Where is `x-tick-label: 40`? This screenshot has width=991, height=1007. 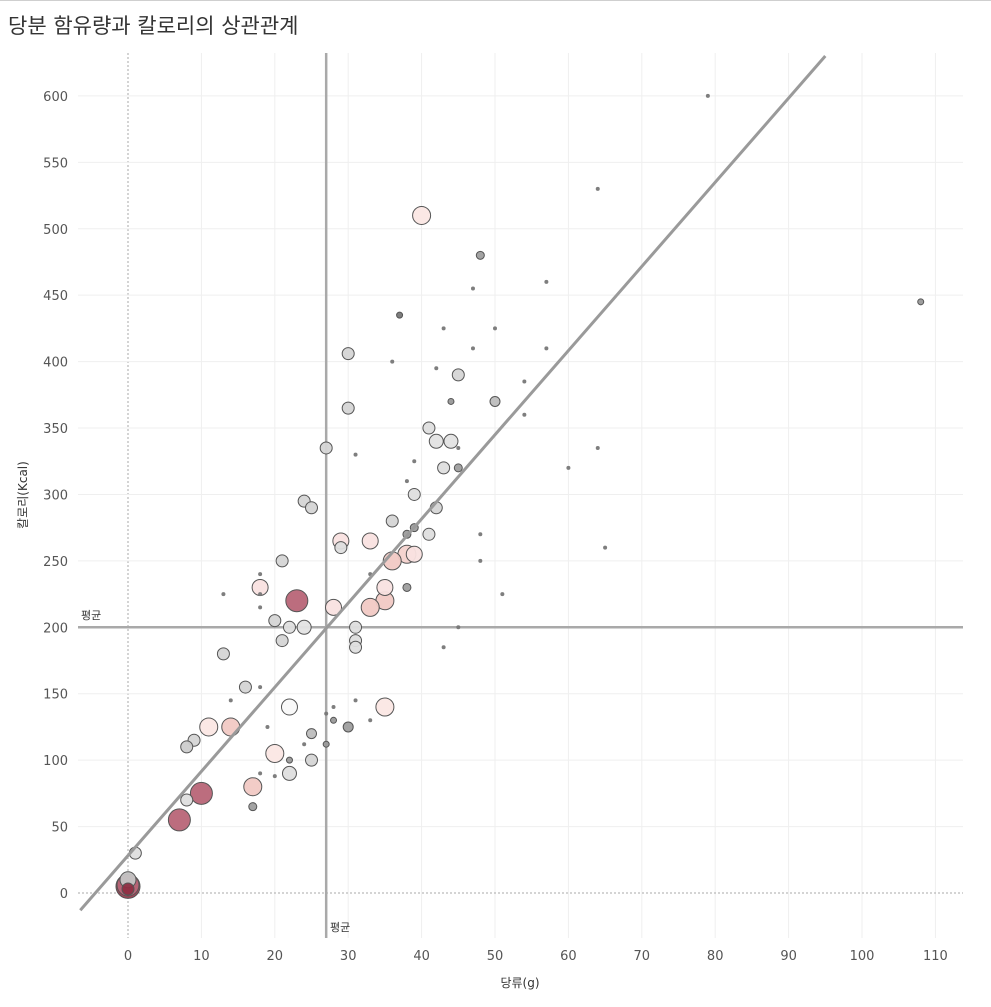 x-tick-label: 40 is located at coordinates (421, 956).